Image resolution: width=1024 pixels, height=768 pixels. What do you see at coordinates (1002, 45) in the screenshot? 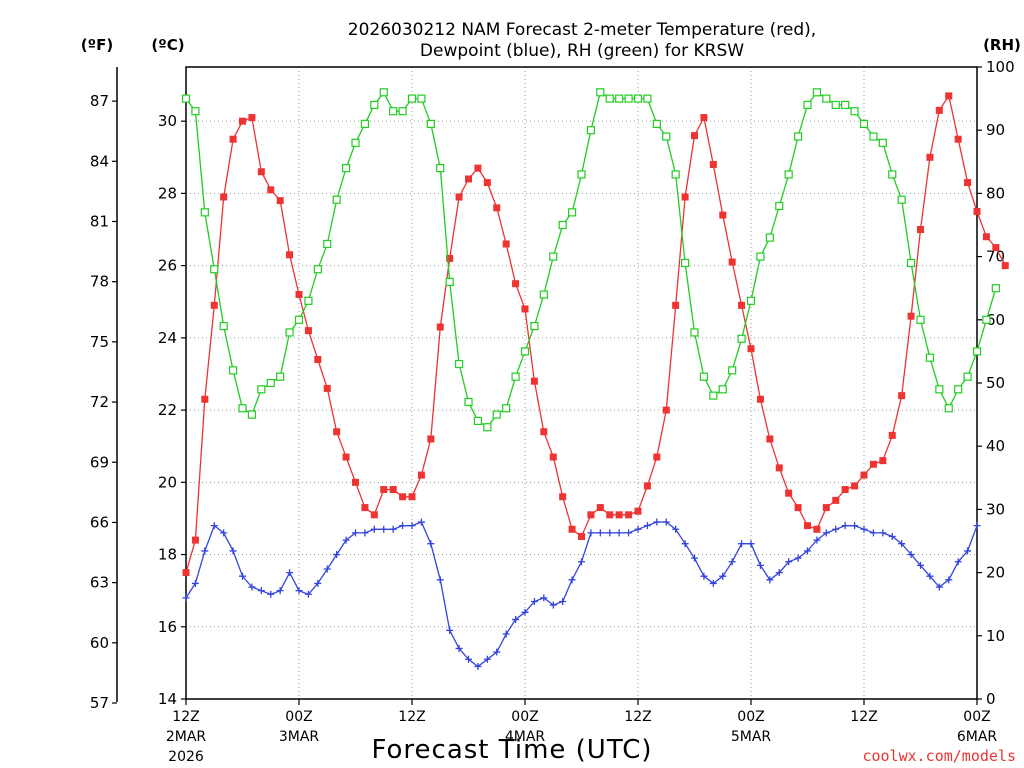
I see `rh-unit-label: (RH)` at bounding box center [1002, 45].